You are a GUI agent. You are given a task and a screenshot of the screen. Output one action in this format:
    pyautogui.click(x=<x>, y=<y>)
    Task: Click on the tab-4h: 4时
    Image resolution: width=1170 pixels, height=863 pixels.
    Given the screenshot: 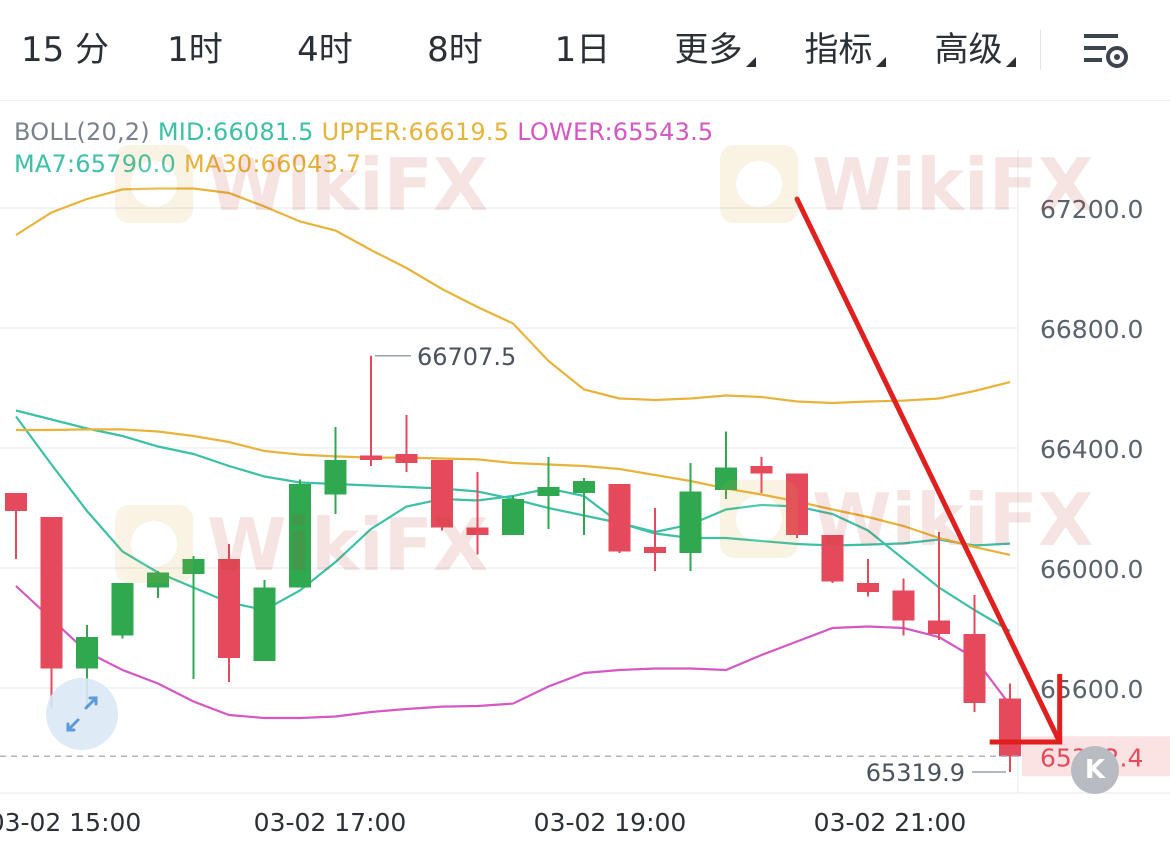 What is the action you would take?
    pyautogui.click(x=325, y=50)
    